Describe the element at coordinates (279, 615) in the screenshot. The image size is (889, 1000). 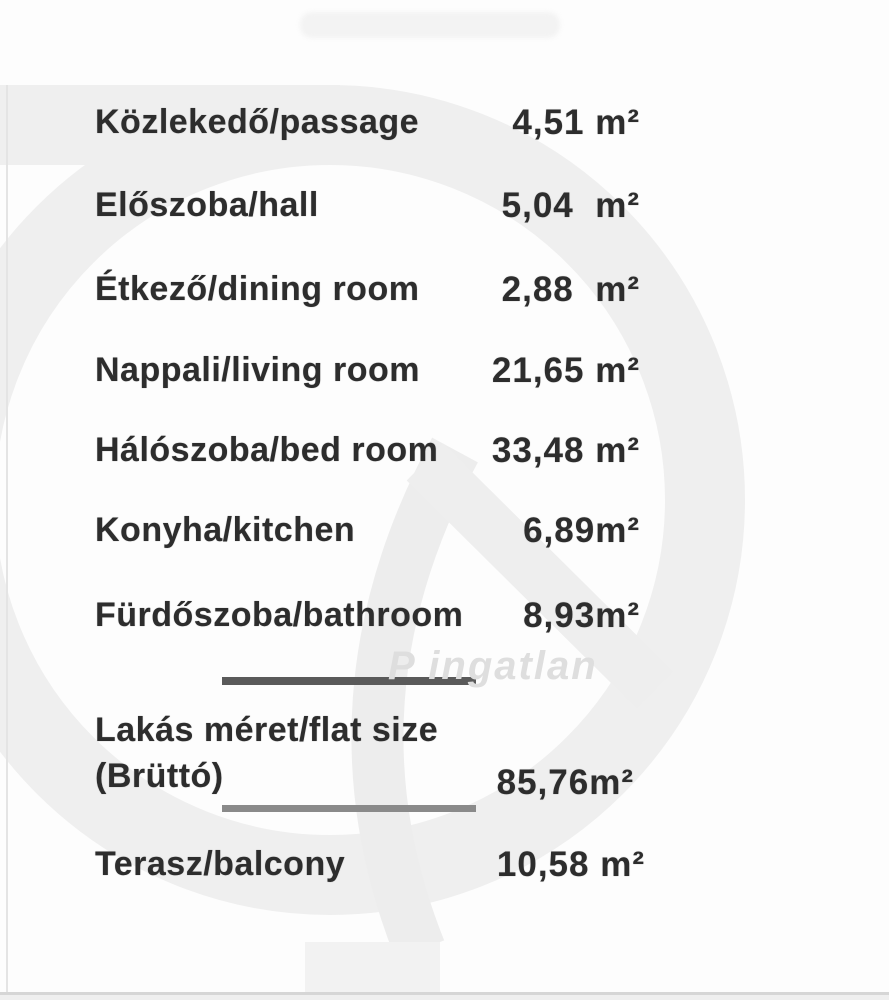
I see `room-label: Fürdőszoba/bathroom` at that location.